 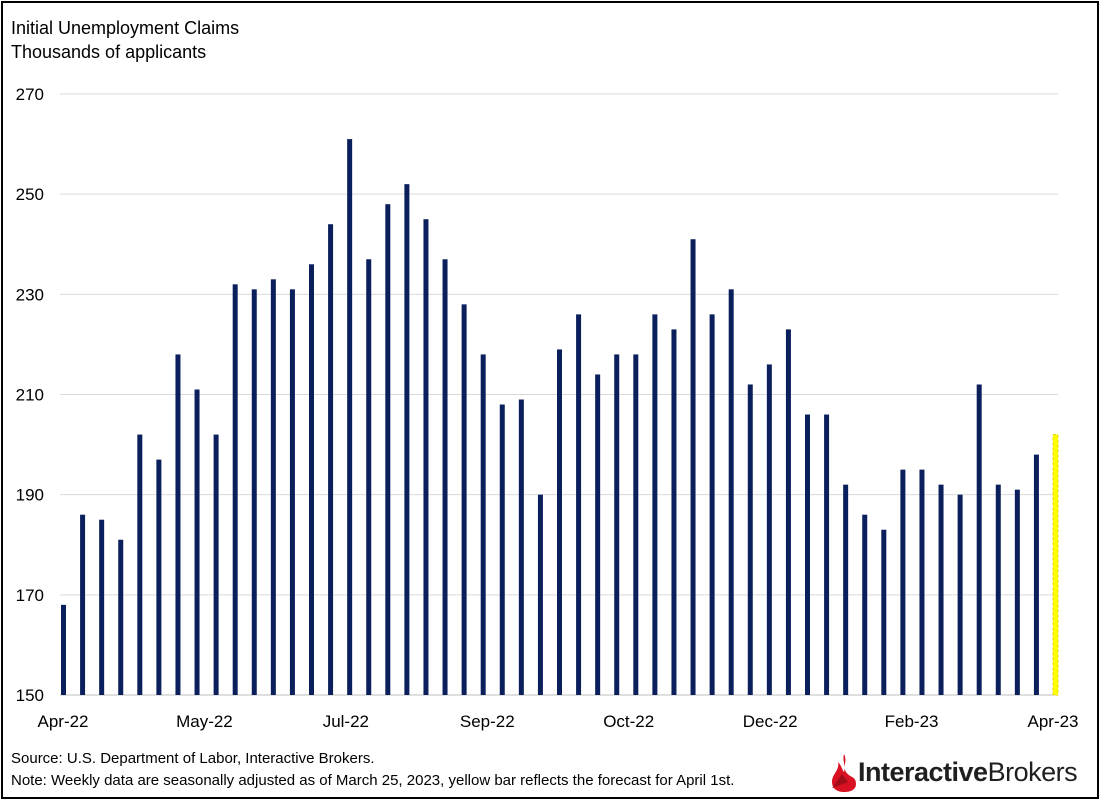 What do you see at coordinates (1032, 771) in the screenshot?
I see `brand-wordmark-part2: Brokers` at bounding box center [1032, 771].